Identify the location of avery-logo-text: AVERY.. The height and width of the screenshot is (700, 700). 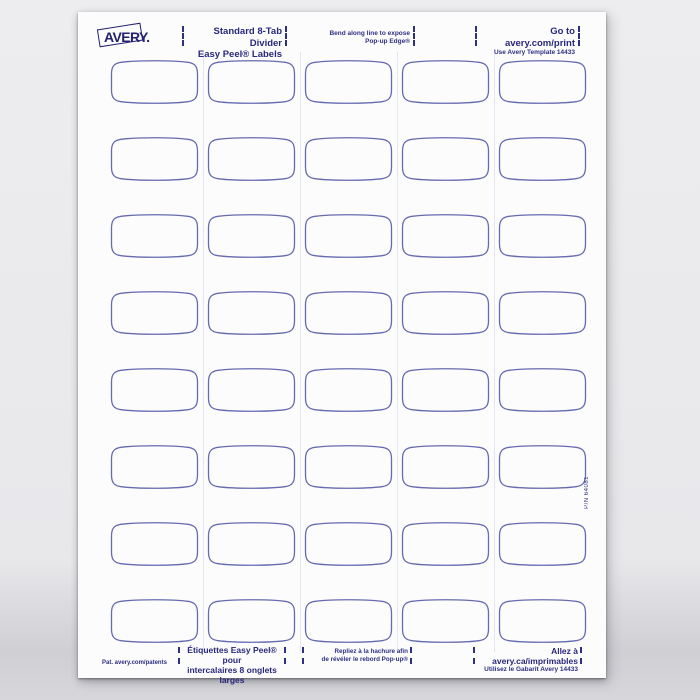
(127, 37).